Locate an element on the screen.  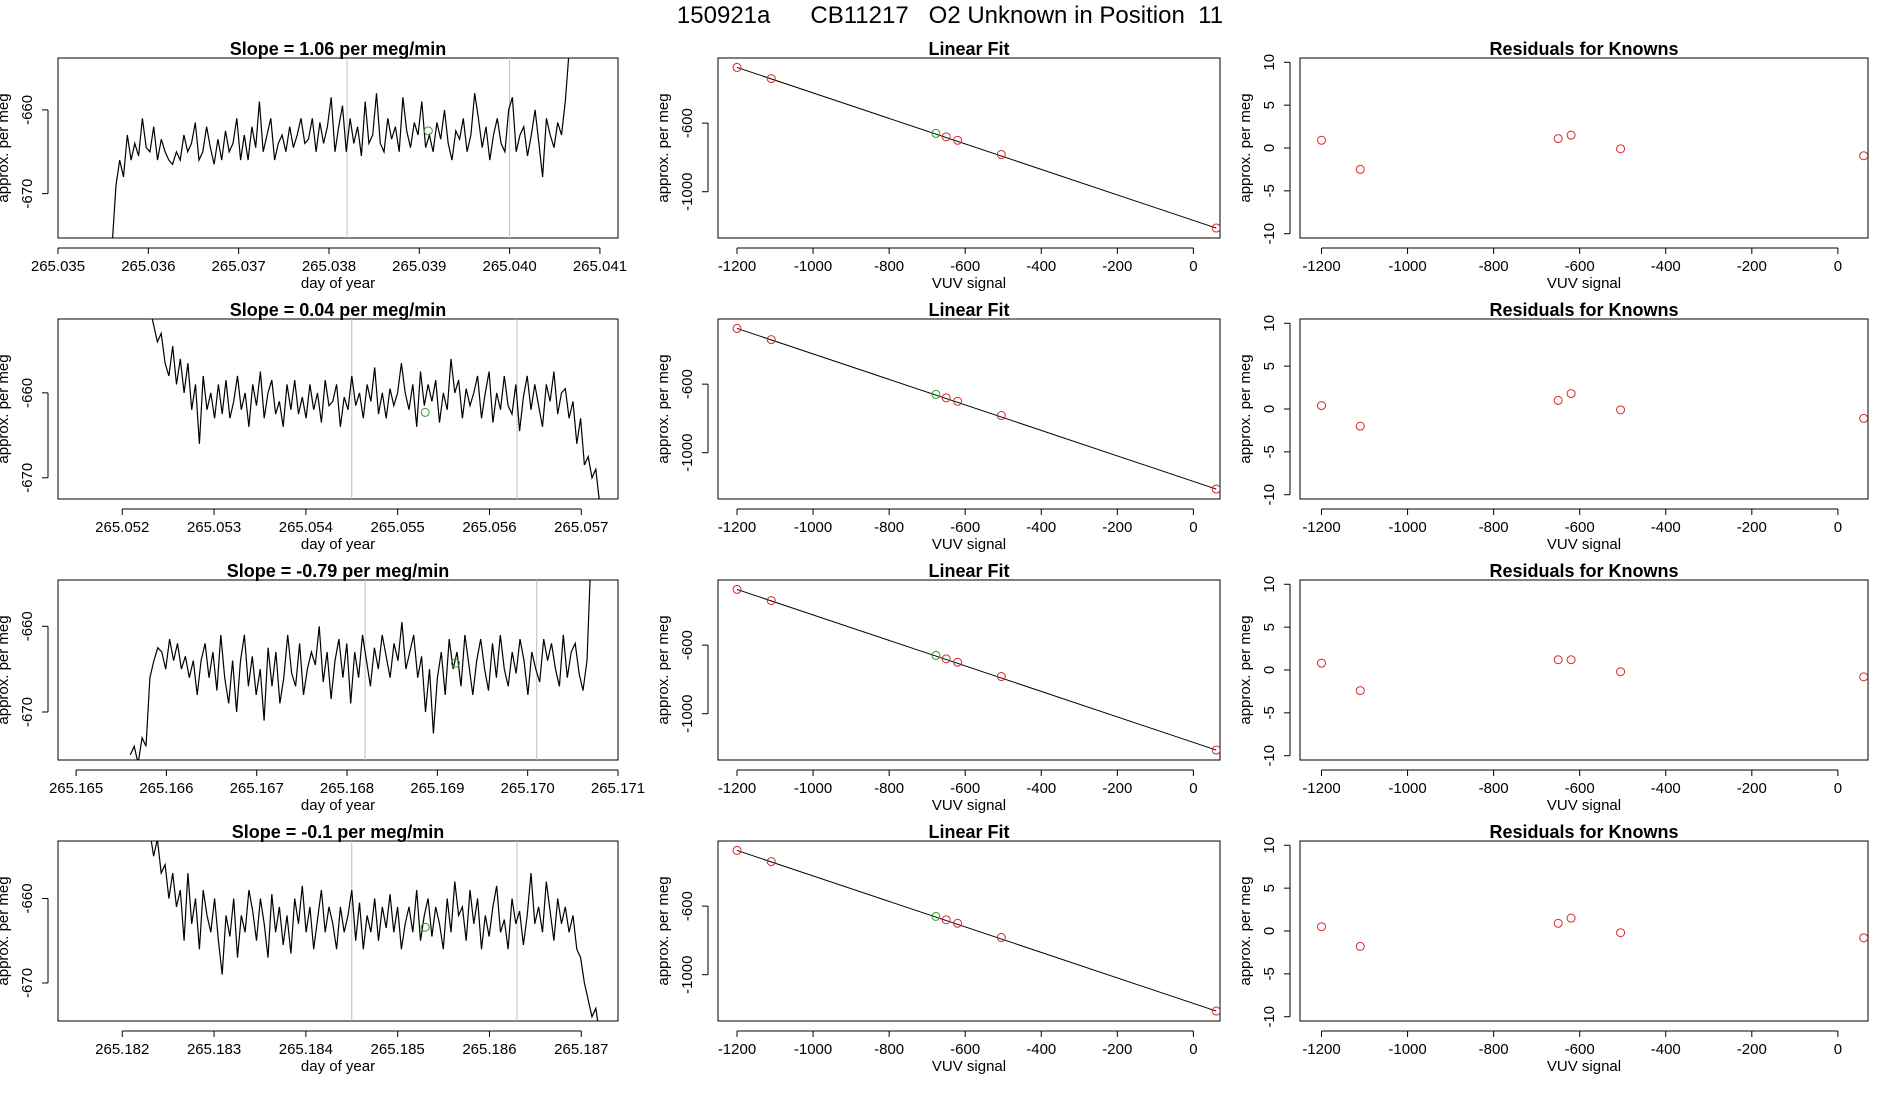
y-tick-label: -5 is located at coordinates (1269, 712).